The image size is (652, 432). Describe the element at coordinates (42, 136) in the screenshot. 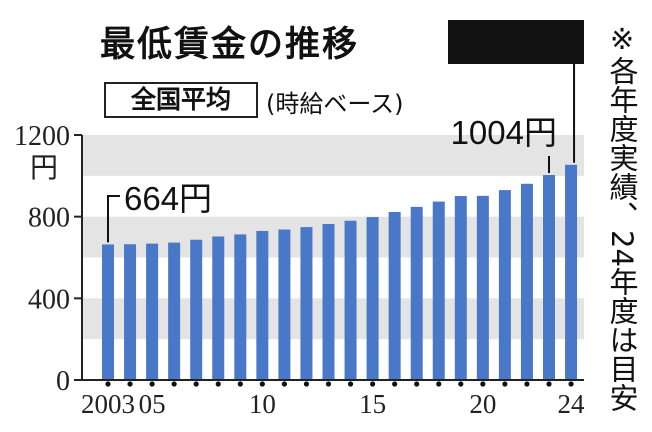

I see `y-tick-label: 1200` at that location.